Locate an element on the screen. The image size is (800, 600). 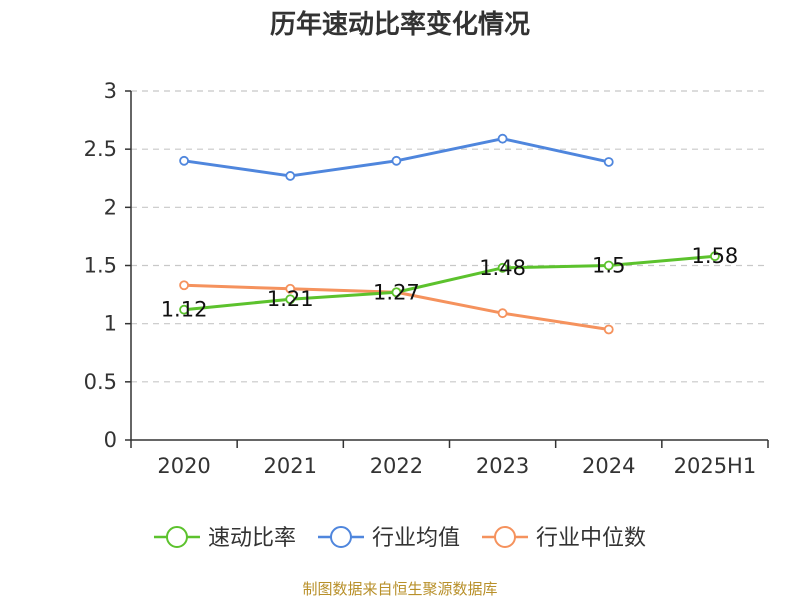
chart-title: 历年速动比率变化情况 is located at coordinates (400, 24).